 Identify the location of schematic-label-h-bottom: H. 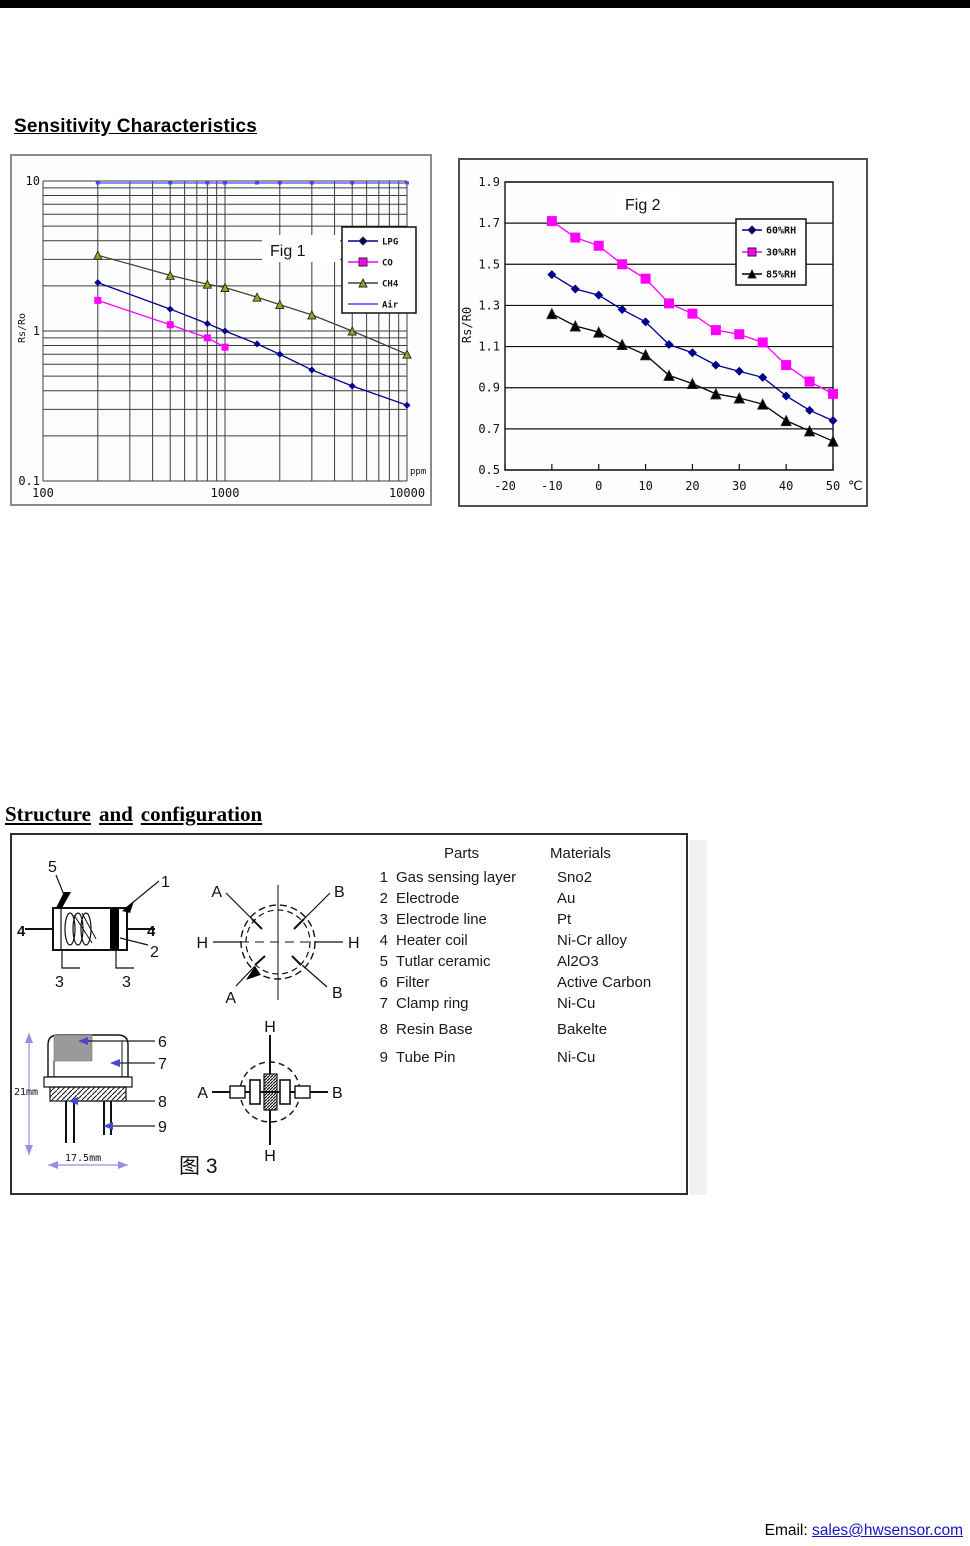
(270, 1156).